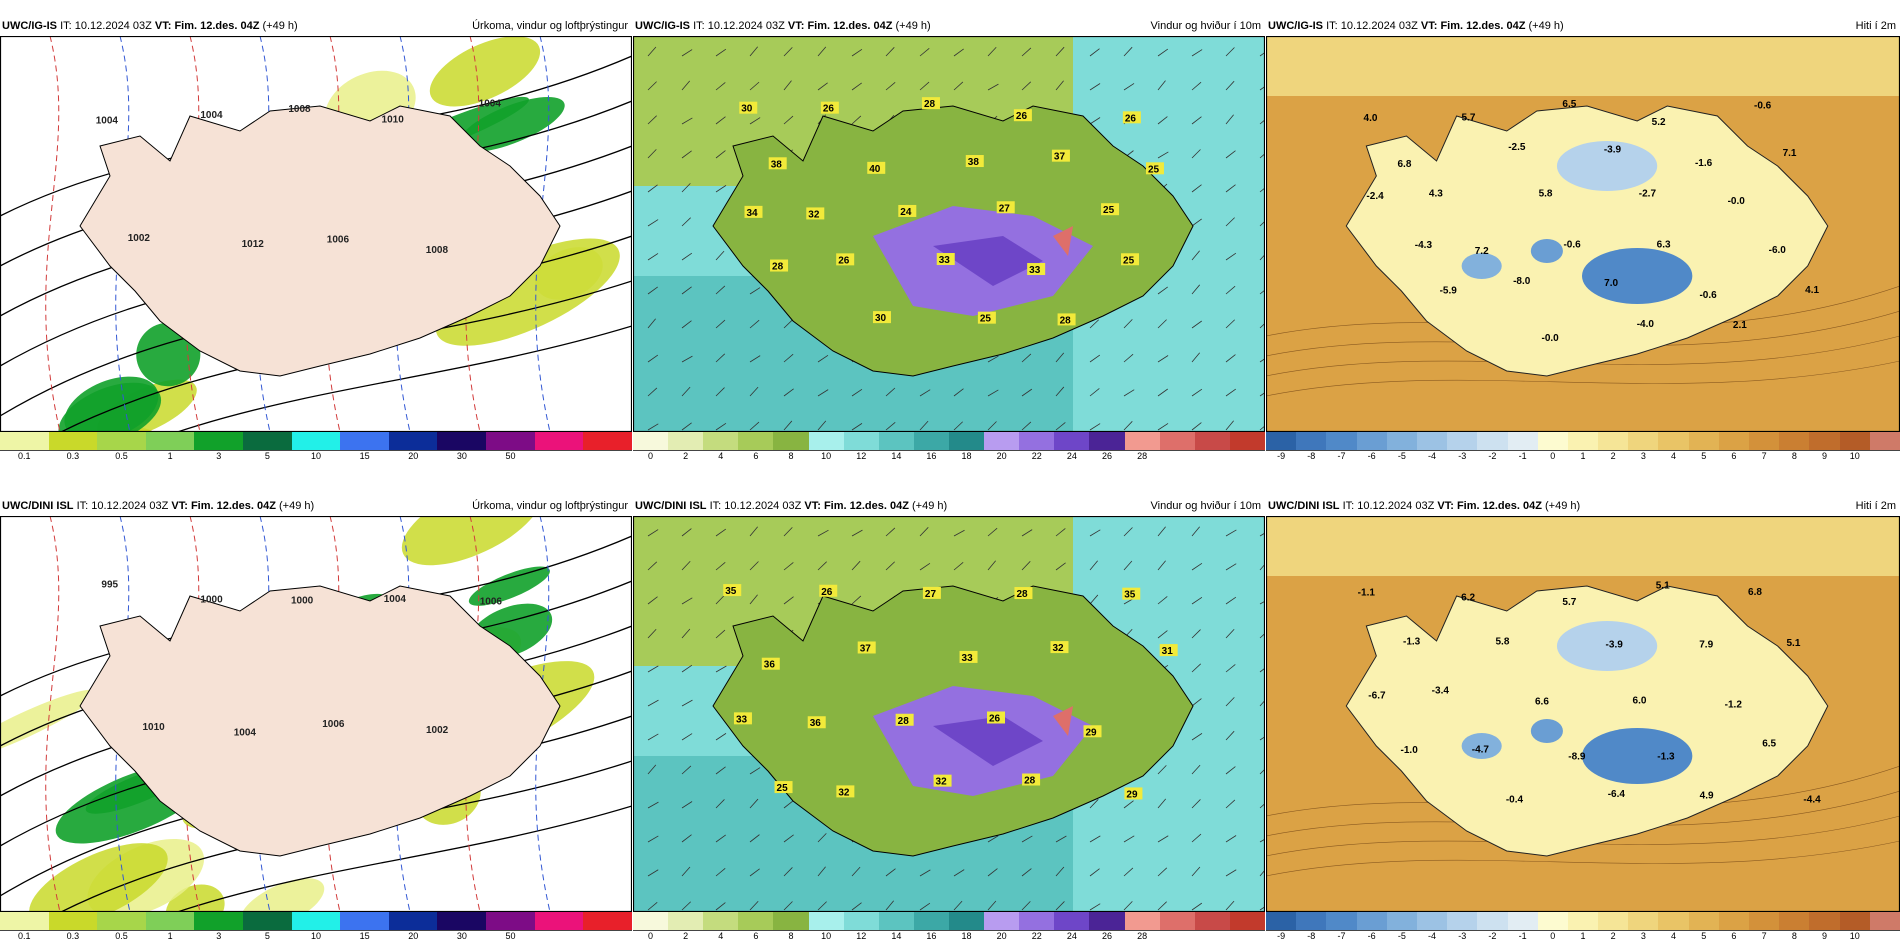 The image size is (1900, 950). Describe the element at coordinates (1332, 26) in the screenshot. I see `it-prefix: IT:` at that location.